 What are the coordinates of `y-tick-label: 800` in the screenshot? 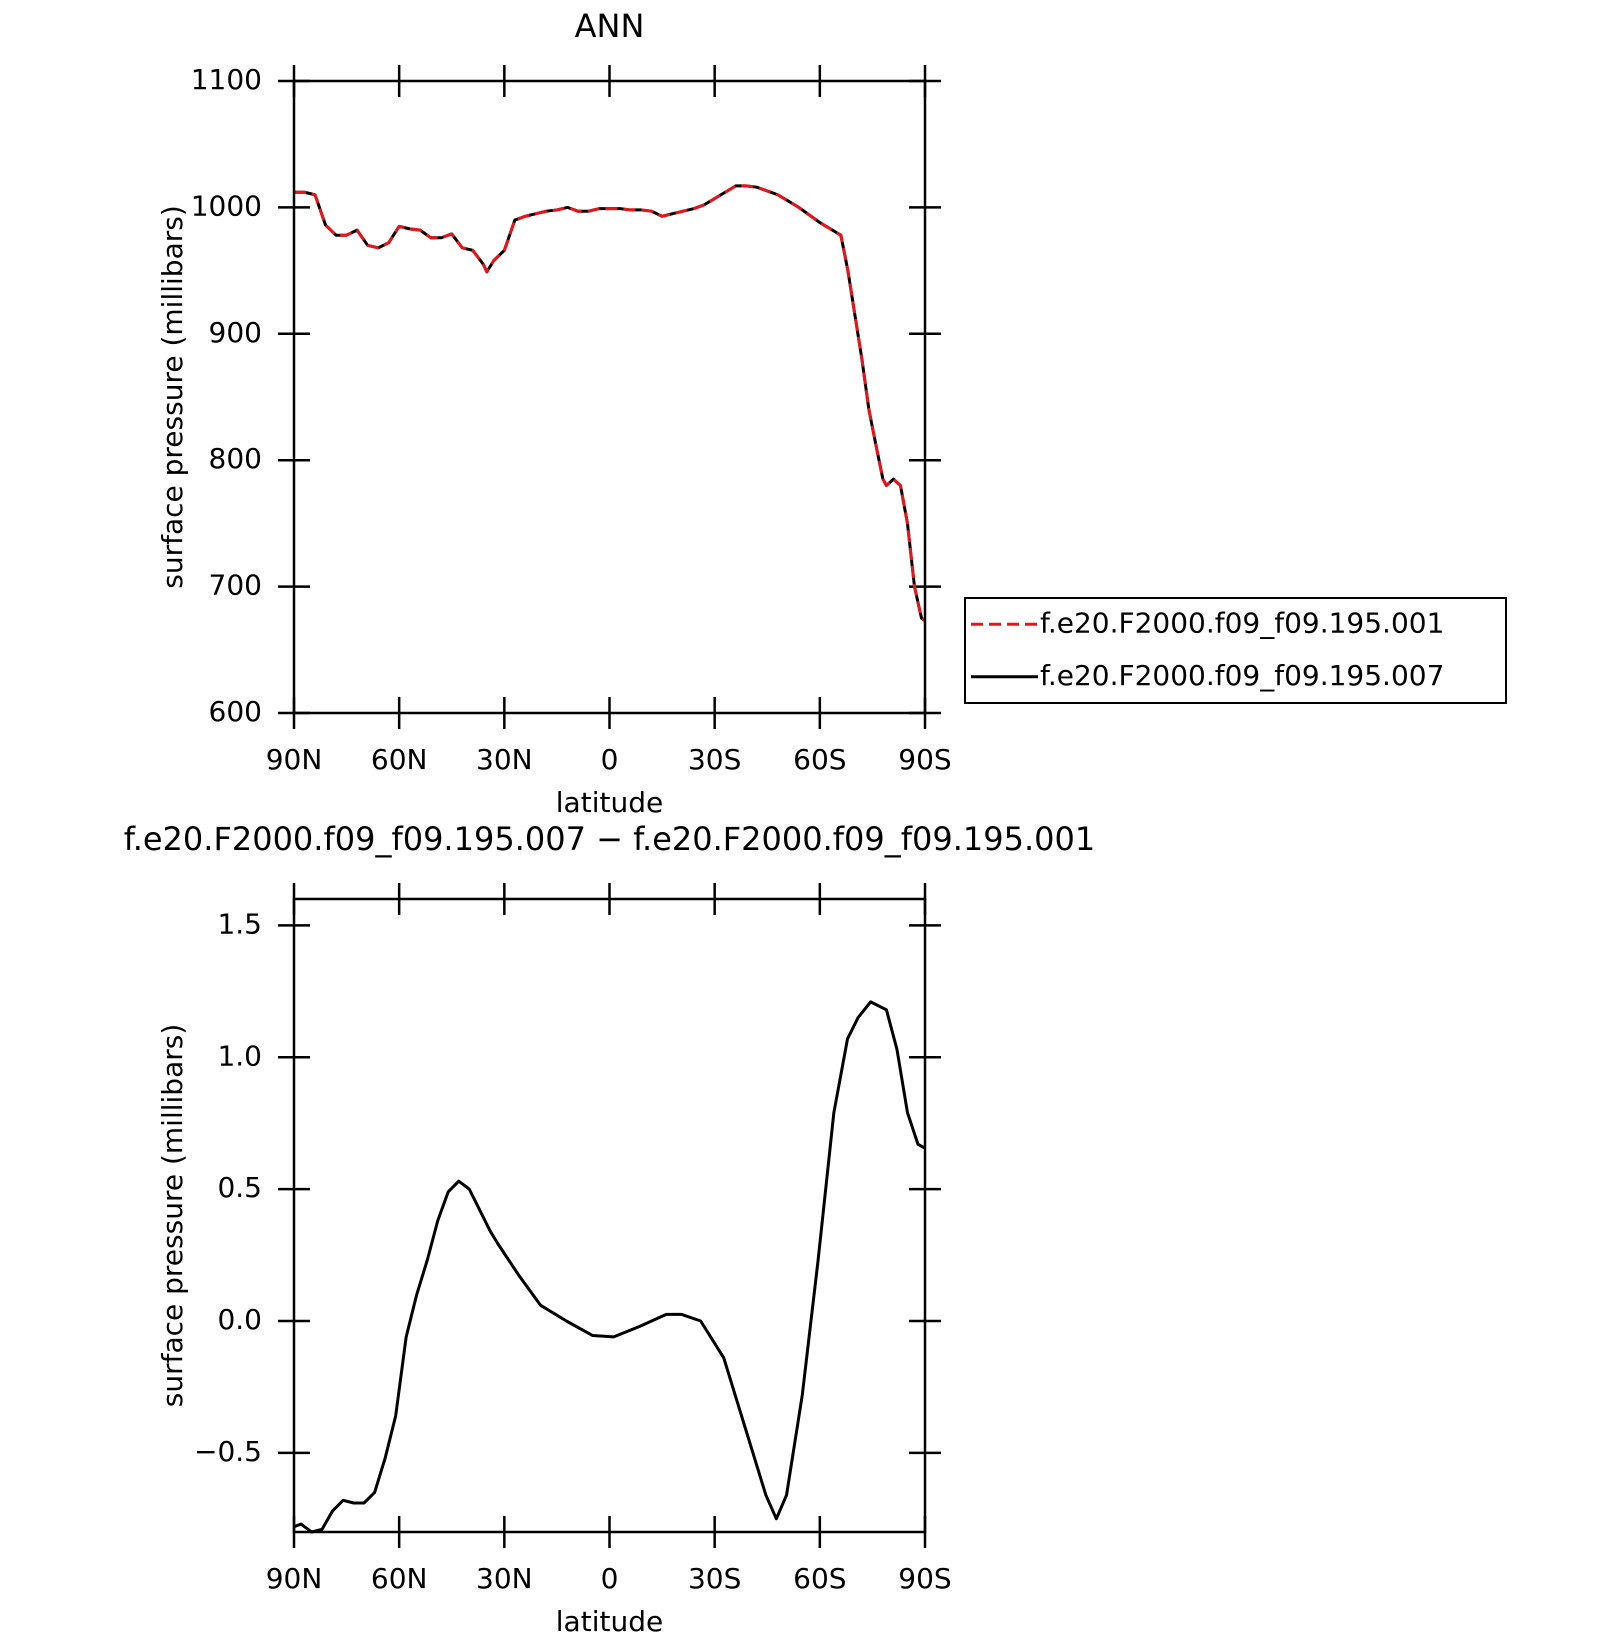 It's located at (235, 458).